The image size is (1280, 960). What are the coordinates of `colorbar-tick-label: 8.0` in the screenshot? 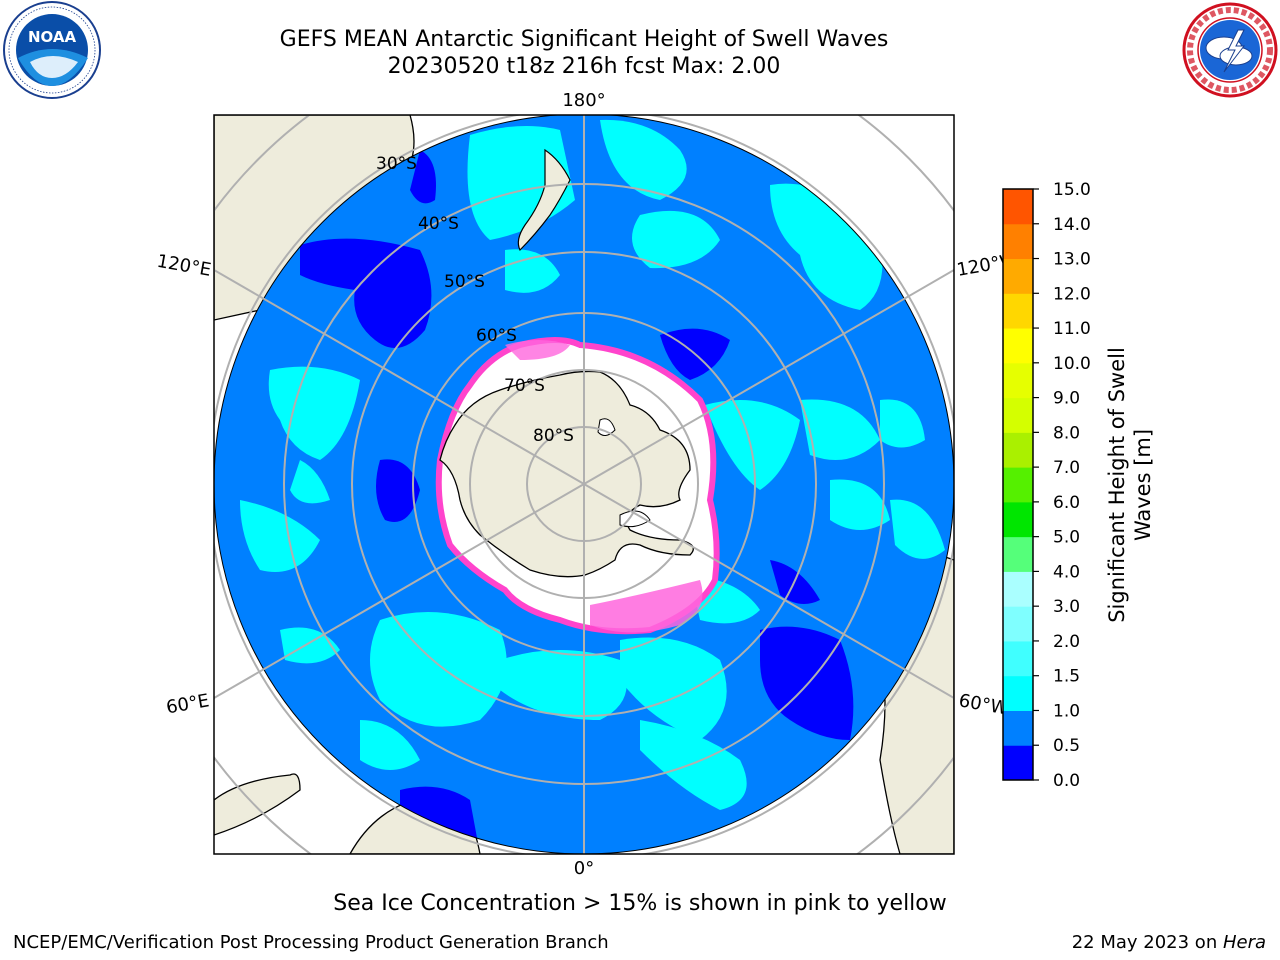 It's located at (1066, 433).